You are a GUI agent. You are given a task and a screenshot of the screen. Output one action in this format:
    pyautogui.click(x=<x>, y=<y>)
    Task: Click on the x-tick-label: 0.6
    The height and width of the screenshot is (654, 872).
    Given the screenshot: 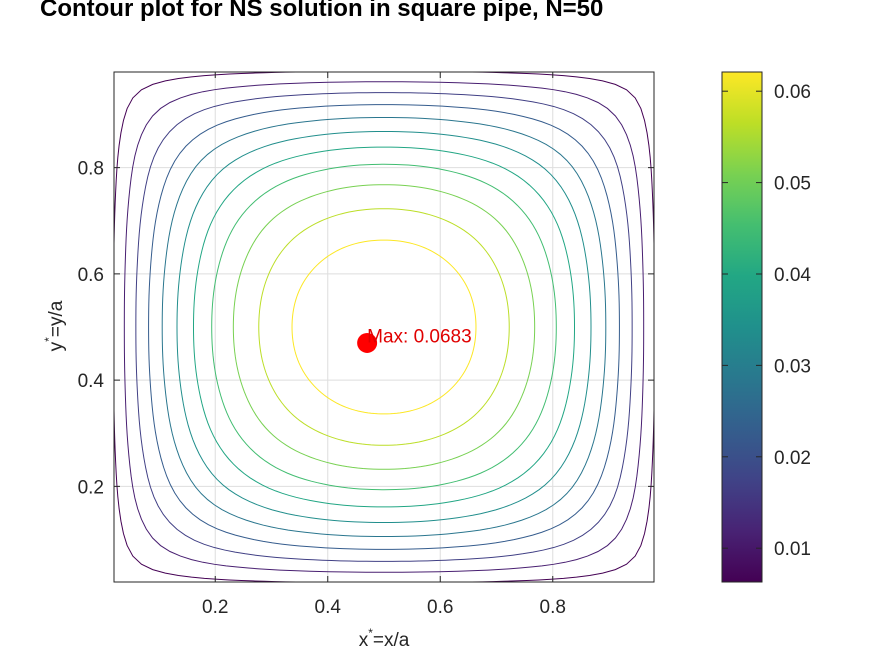 What is the action you would take?
    pyautogui.click(x=440, y=607)
    